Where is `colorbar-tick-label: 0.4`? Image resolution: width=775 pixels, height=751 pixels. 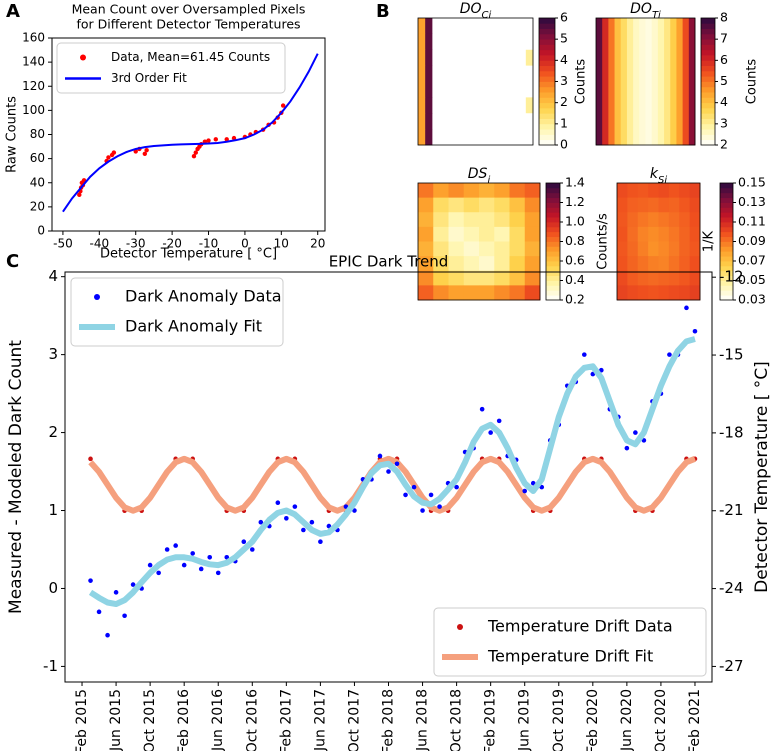 colorbar-tick-label: 0.4 is located at coordinates (575, 279).